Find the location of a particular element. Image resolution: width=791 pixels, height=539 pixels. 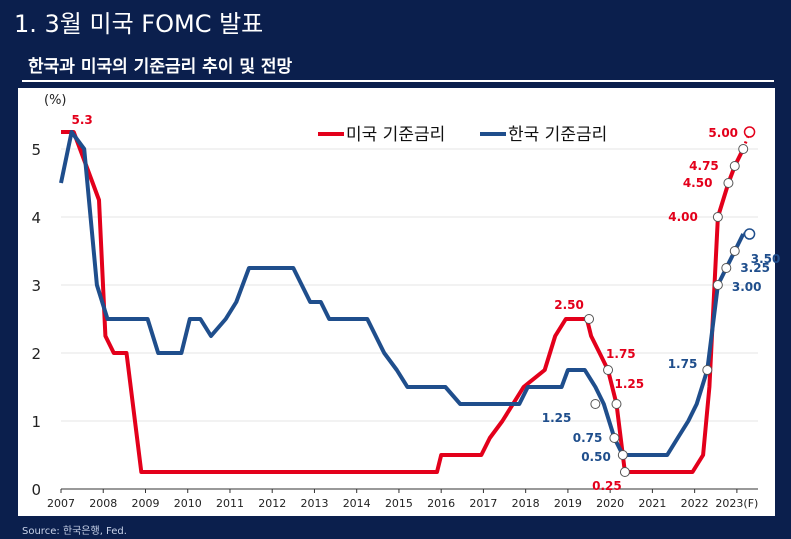

x-tick-label: 2014 is located at coordinates (357, 503).